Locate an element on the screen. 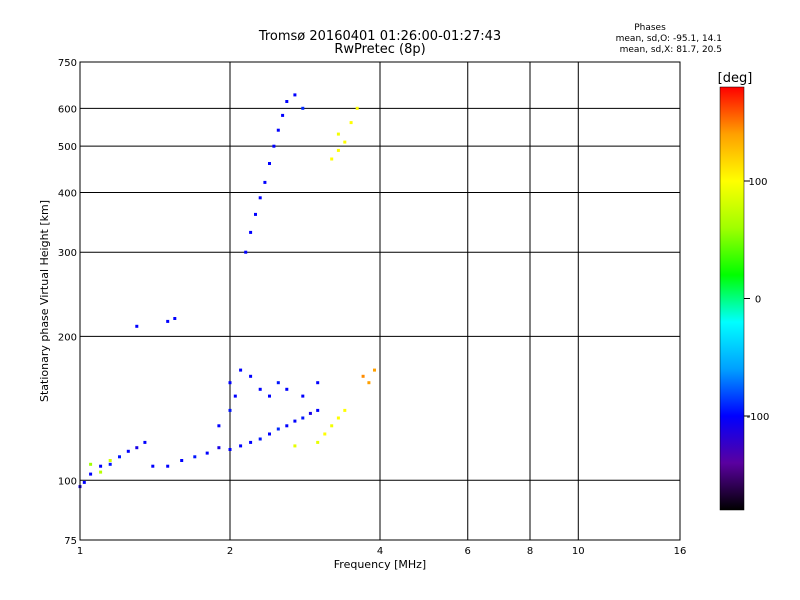 This screenshot has height=600, width=800. y-tick-label-2: 200 is located at coordinates (67, 337).